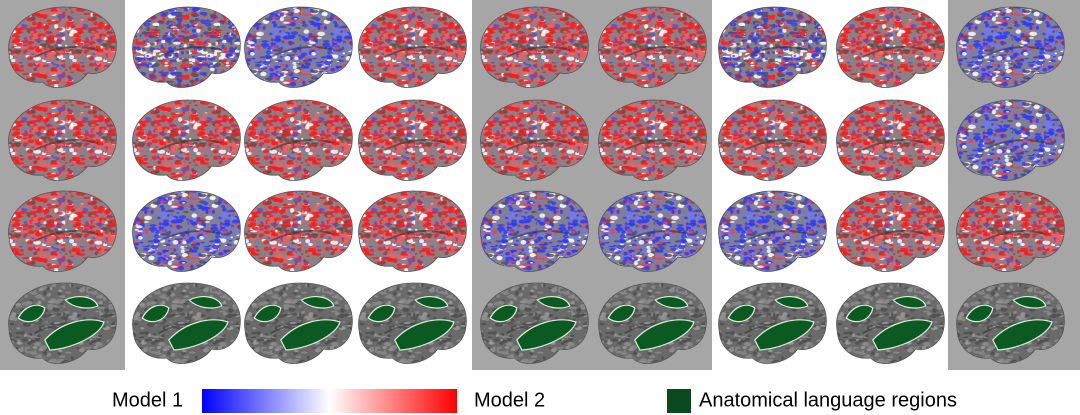  What do you see at coordinates (679, 401) in the screenshot?
I see `region-swatch` at bounding box center [679, 401].